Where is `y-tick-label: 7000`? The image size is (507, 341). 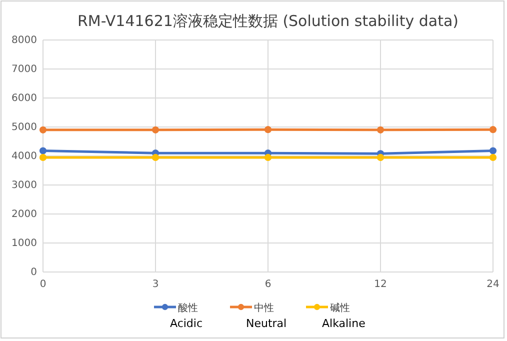
y-tick-label: 7000 is located at coordinates (24, 70).